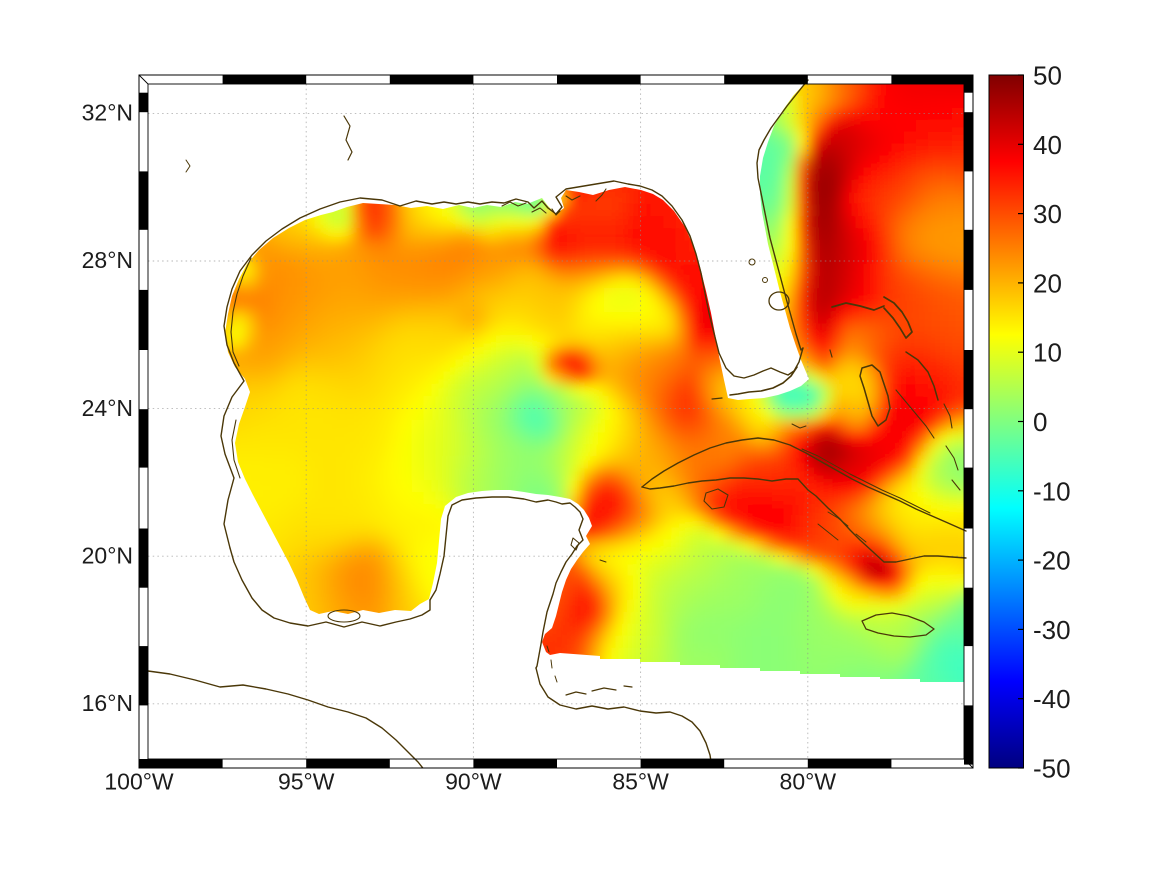  I want to click on svg-text: -30, so click(1052, 630).